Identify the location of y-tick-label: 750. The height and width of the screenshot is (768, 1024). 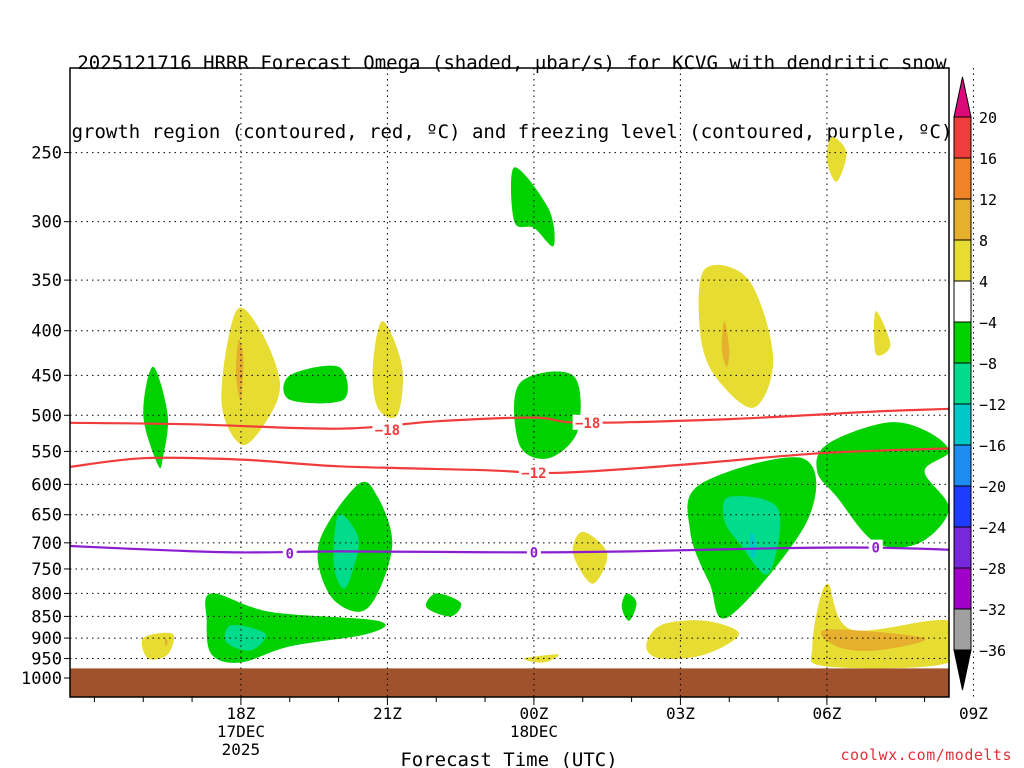
(46, 570).